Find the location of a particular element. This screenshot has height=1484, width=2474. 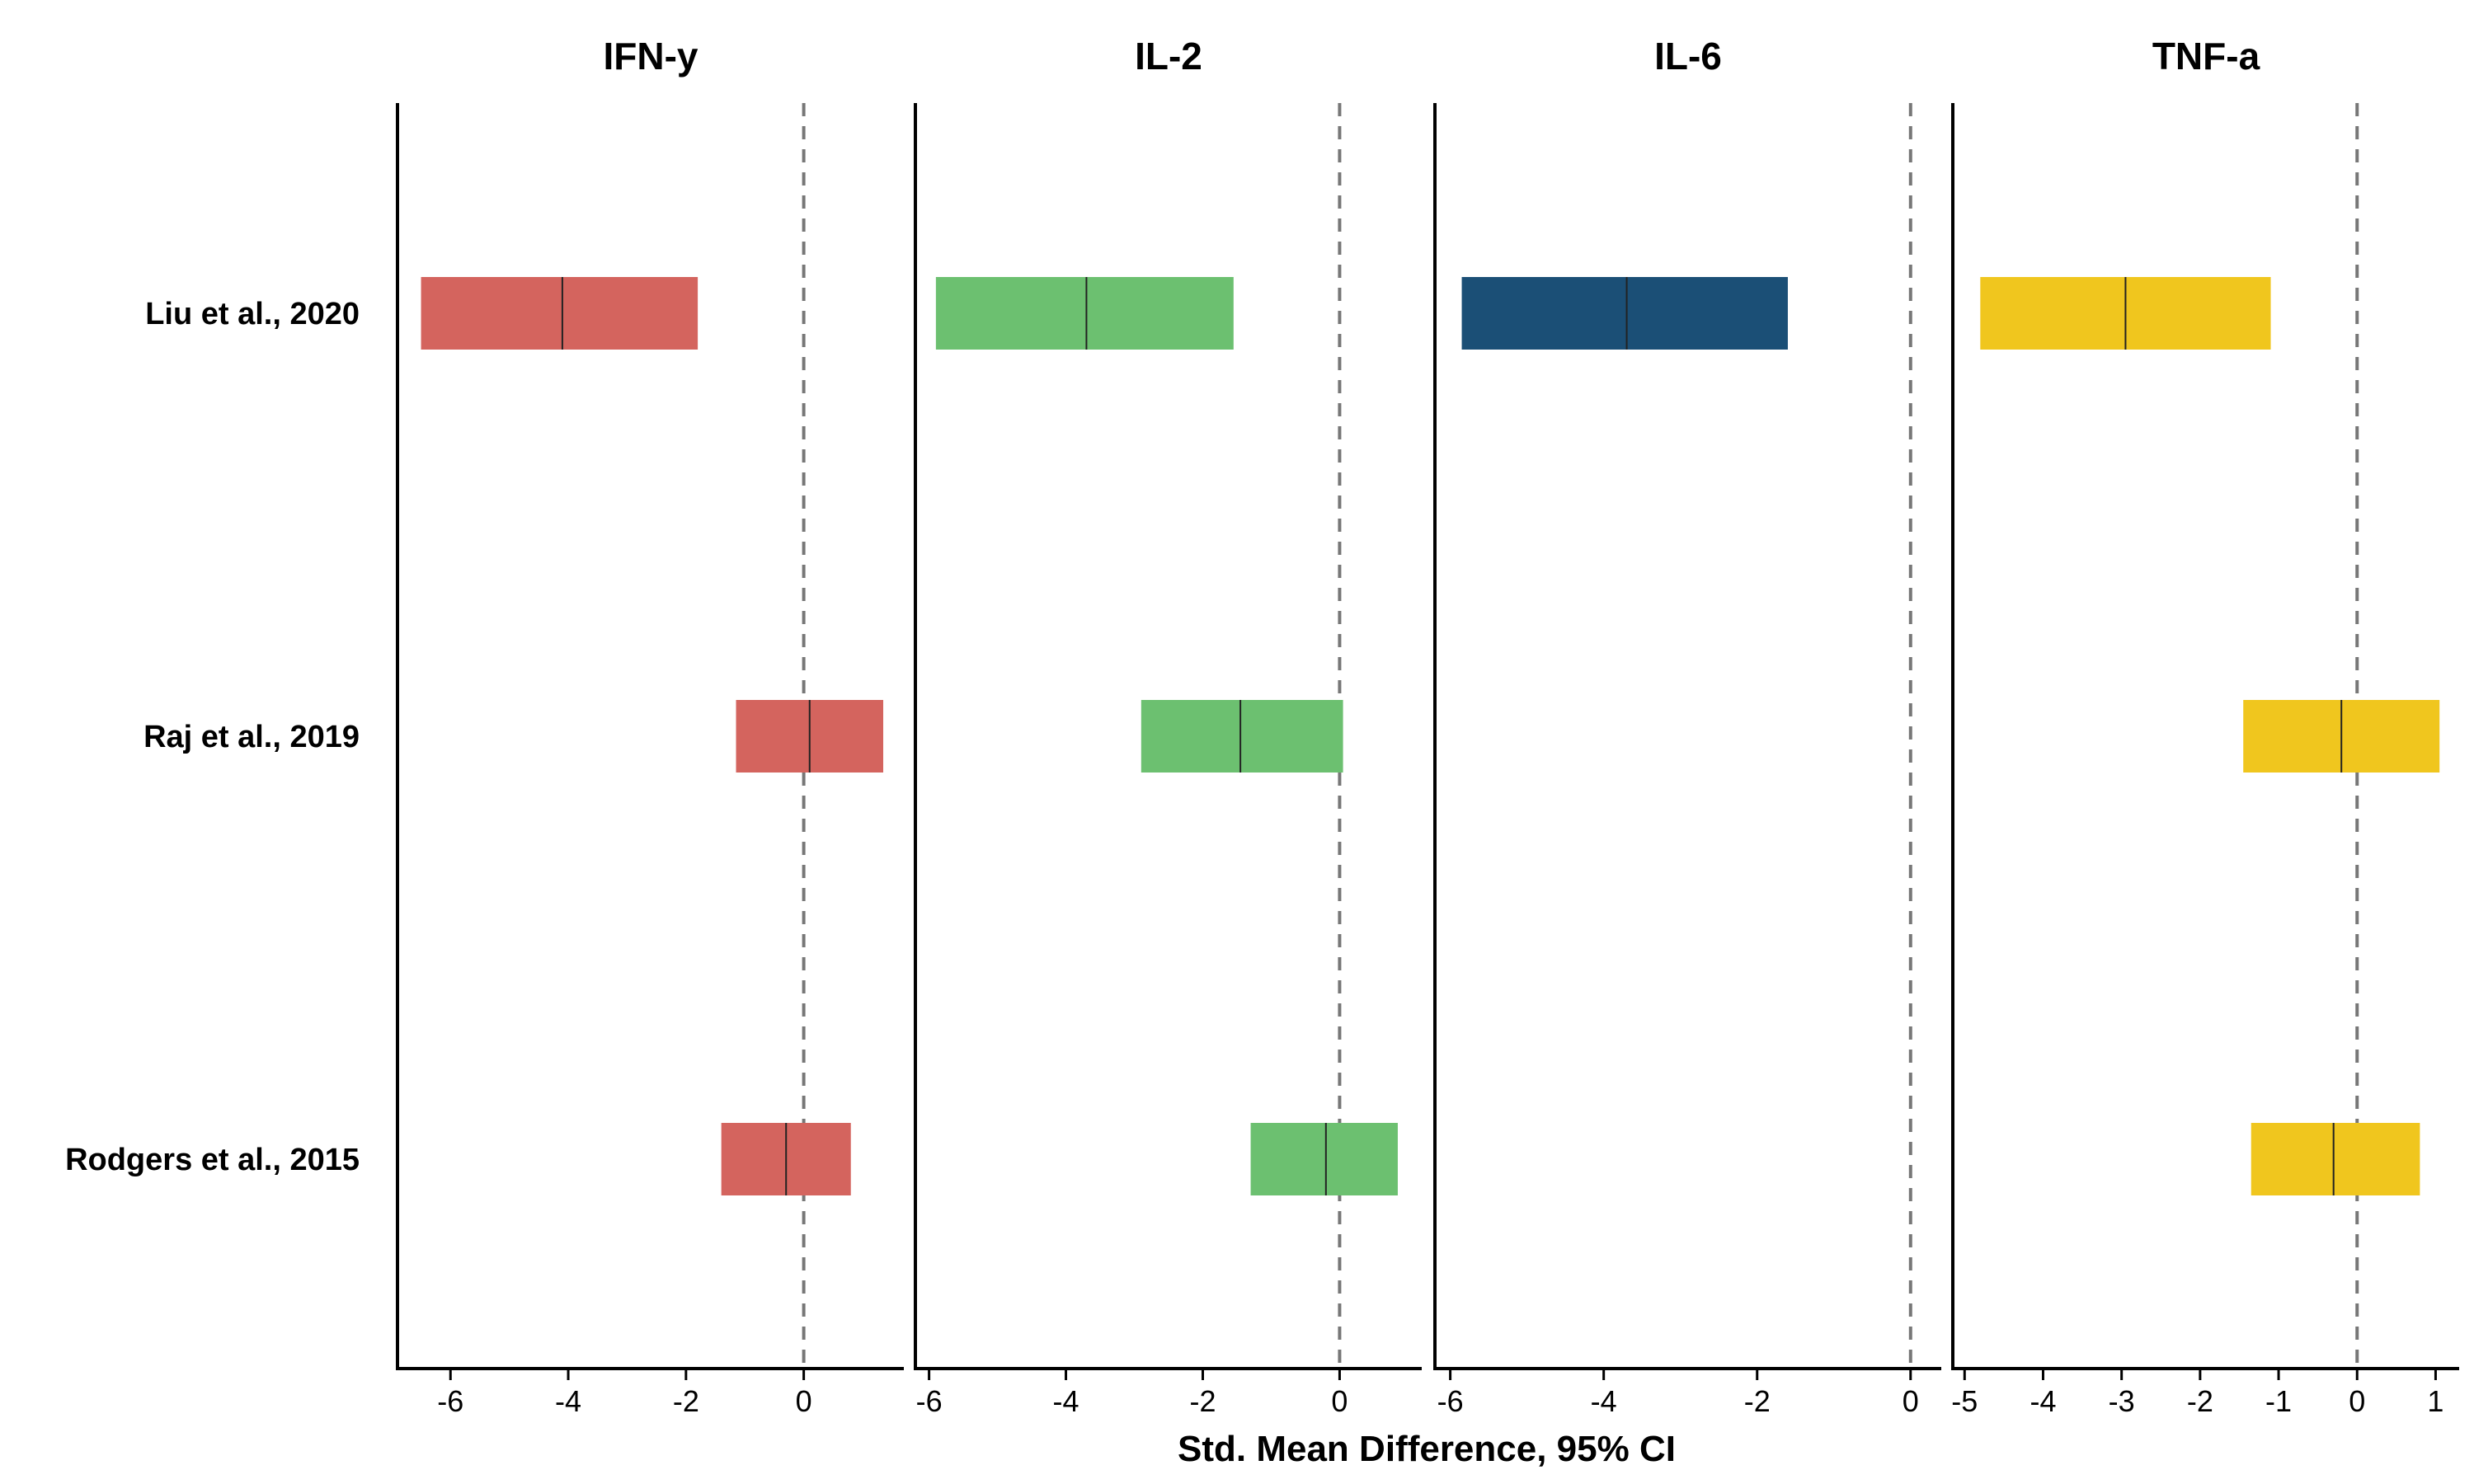

x-tick-label: -3 is located at coordinates (2122, 1401).